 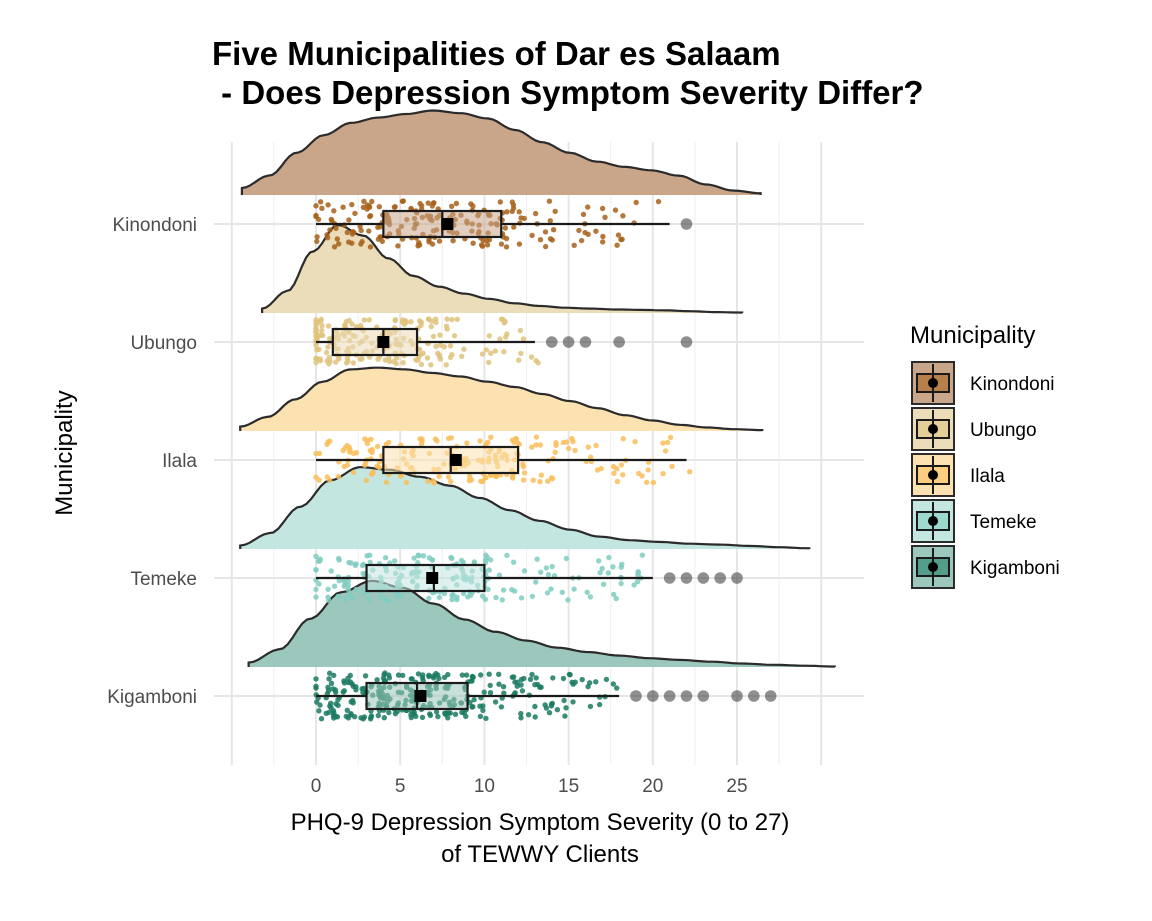 What do you see at coordinates (501, 152) in the screenshot?
I see `density-cloud-kinondoni` at bounding box center [501, 152].